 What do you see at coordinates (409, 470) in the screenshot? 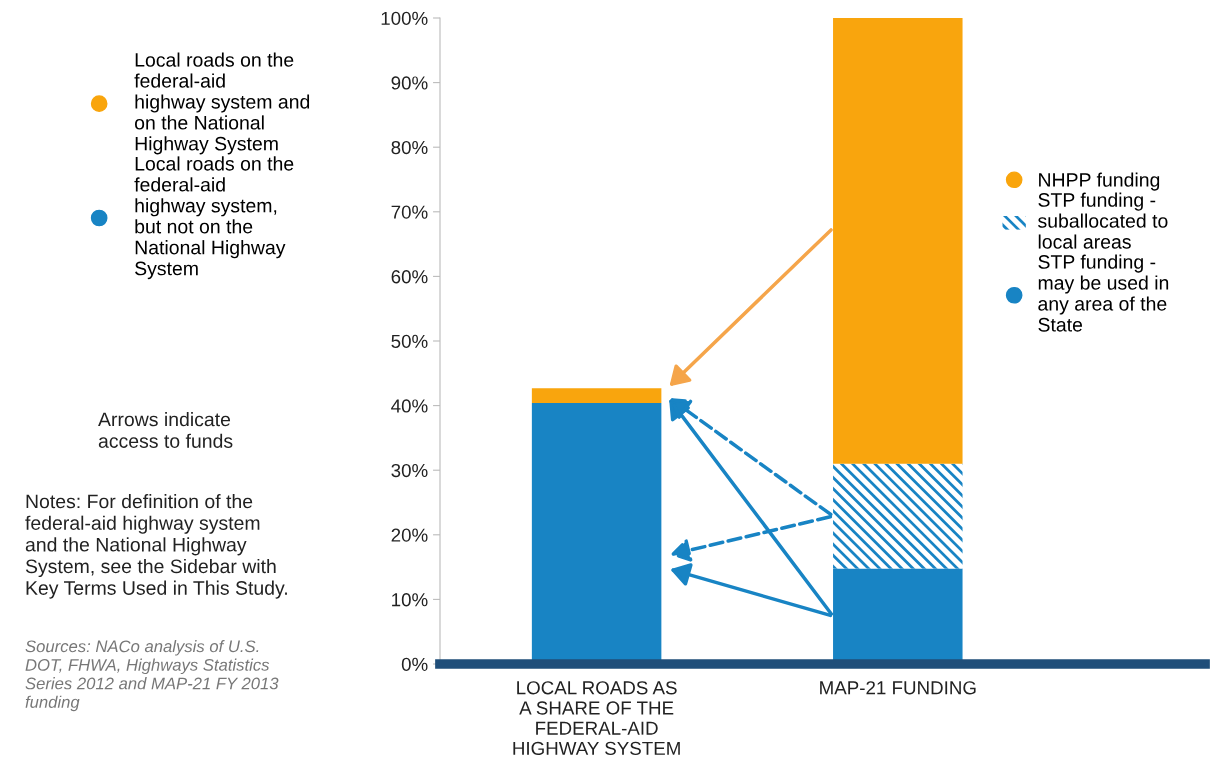
I see `y-tick-label: 30%` at bounding box center [409, 470].